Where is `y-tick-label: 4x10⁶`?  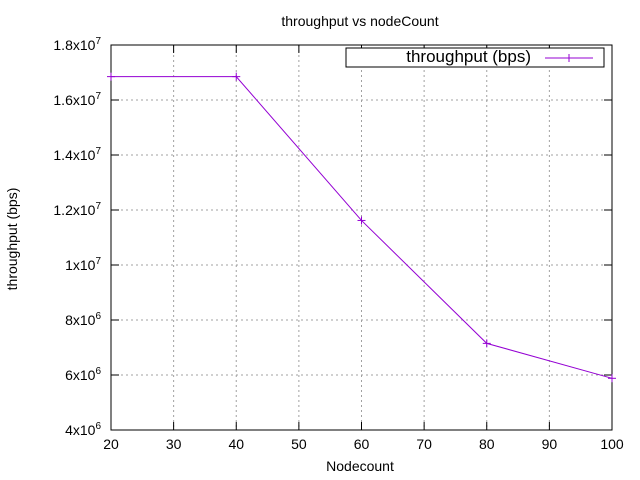 y-tick-label: 4x10⁶ is located at coordinates (83, 429).